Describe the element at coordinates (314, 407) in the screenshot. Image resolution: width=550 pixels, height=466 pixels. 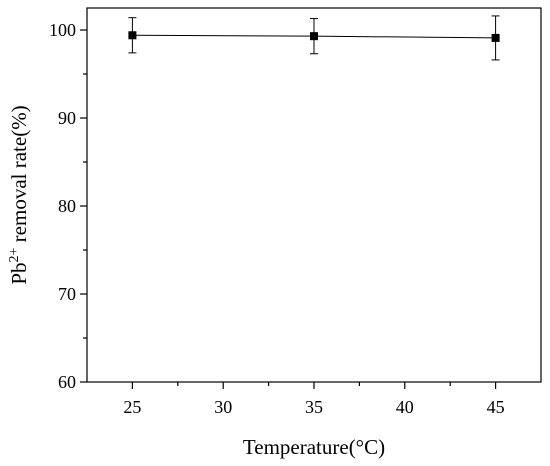
I see `x-tick-label: 35` at that location.